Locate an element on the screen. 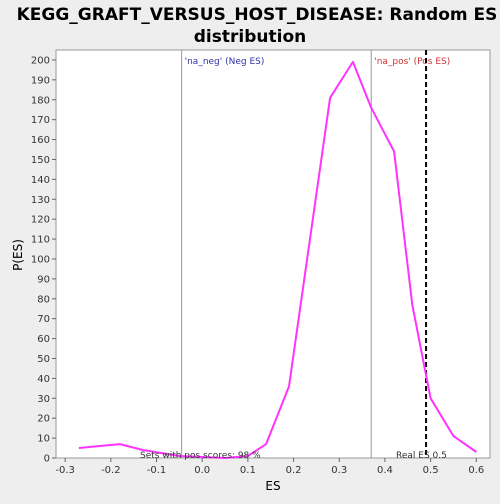 Image resolution: width=500 pixels, height=504 pixels. x-tick-label: 0.5 is located at coordinates (431, 470).